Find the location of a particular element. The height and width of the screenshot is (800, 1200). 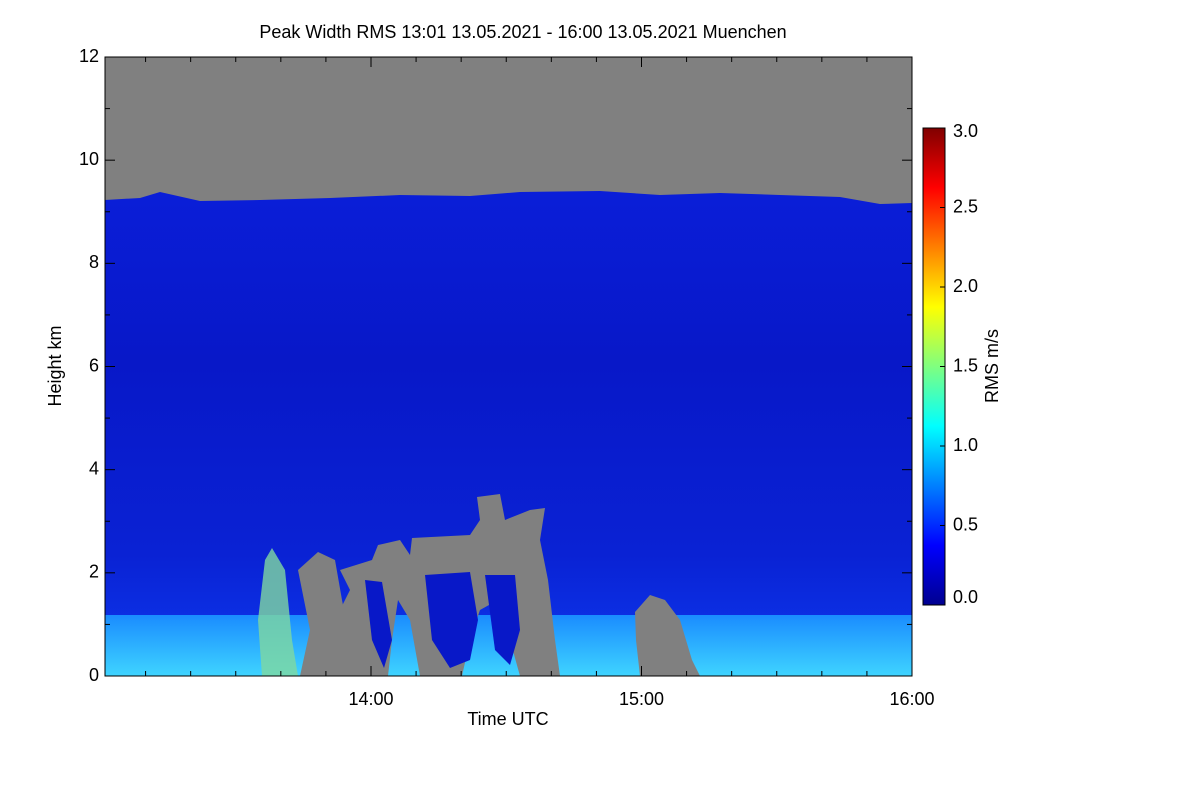

x-tick-label: 16:00 is located at coordinates (911, 699).